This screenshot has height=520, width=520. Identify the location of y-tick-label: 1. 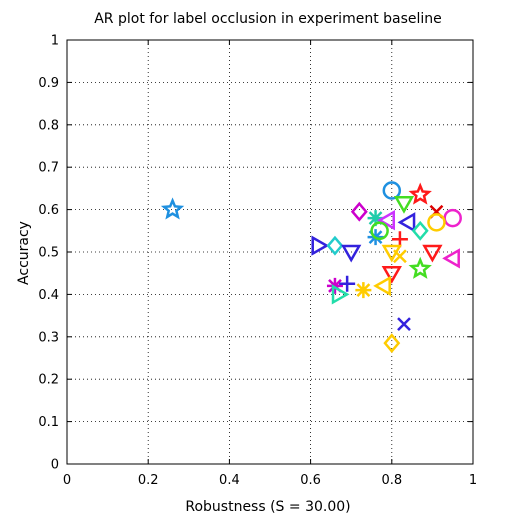
(55, 41).